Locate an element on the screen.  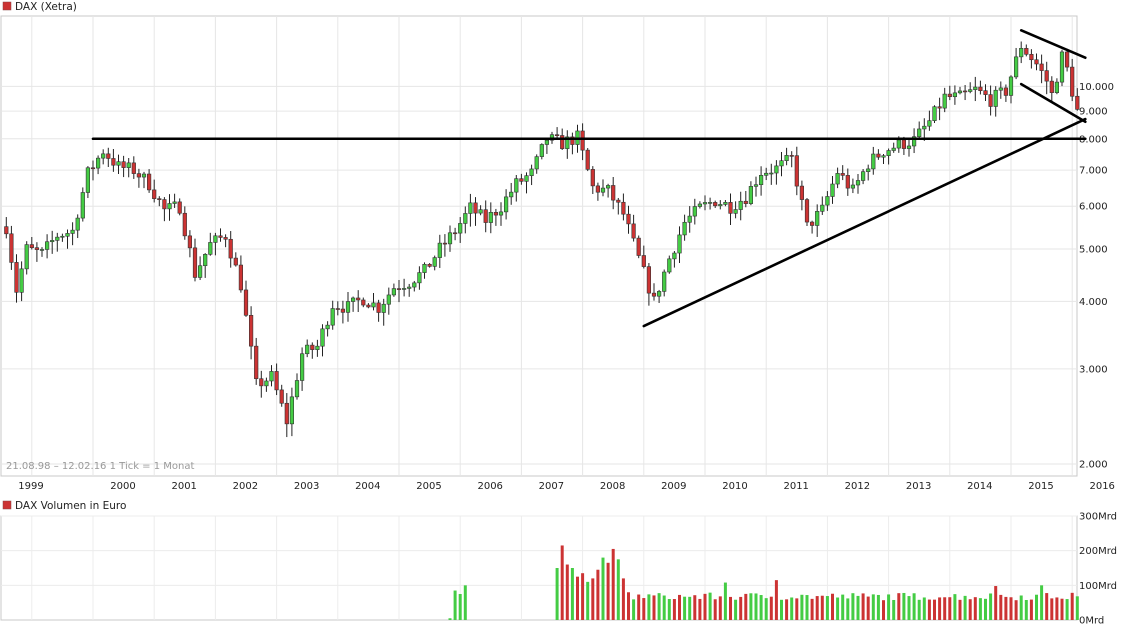
volume-y-tick-label: 300Mrd is located at coordinates (1098, 517).